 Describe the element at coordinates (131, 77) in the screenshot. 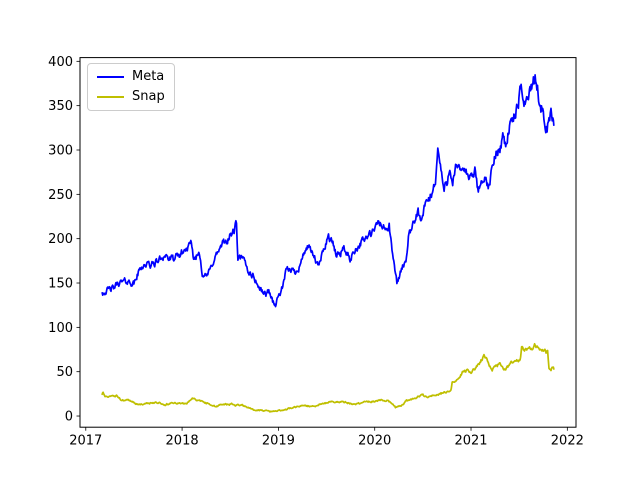

I see `legend-entry-meta: Meta` at that location.